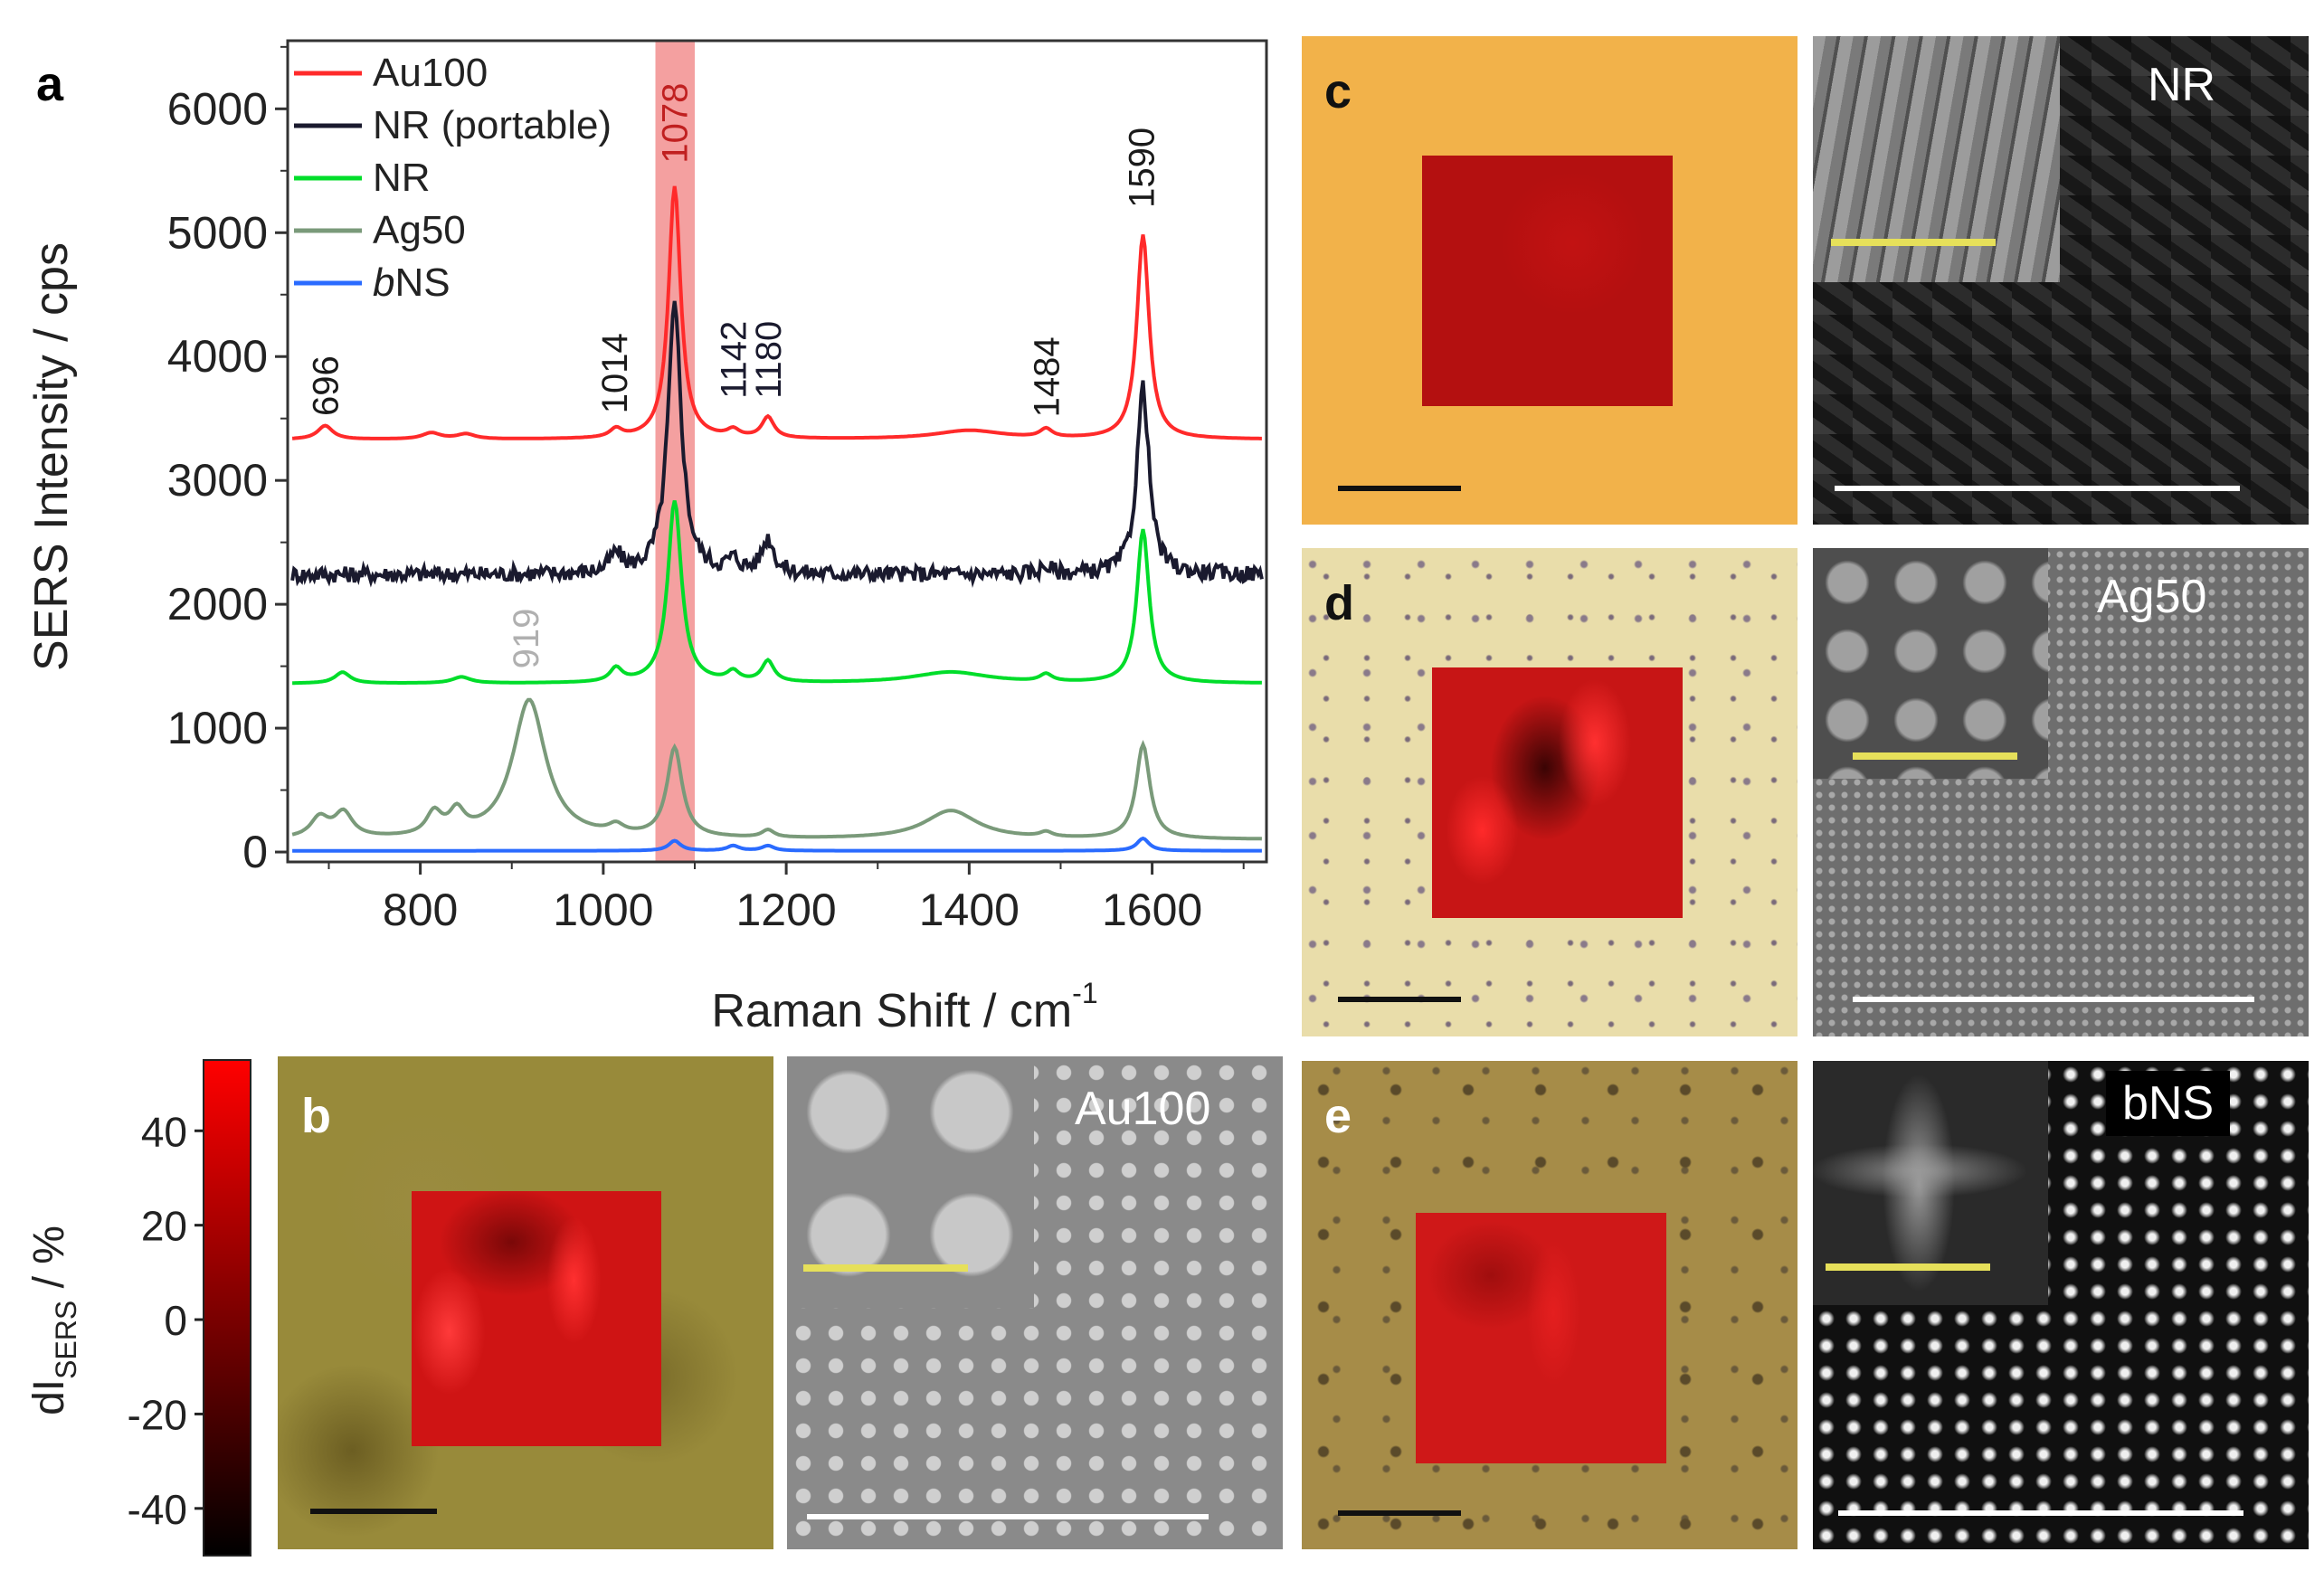 The image size is (2324, 1571). I want to click on y-tick-label: 5000, so click(217, 233).